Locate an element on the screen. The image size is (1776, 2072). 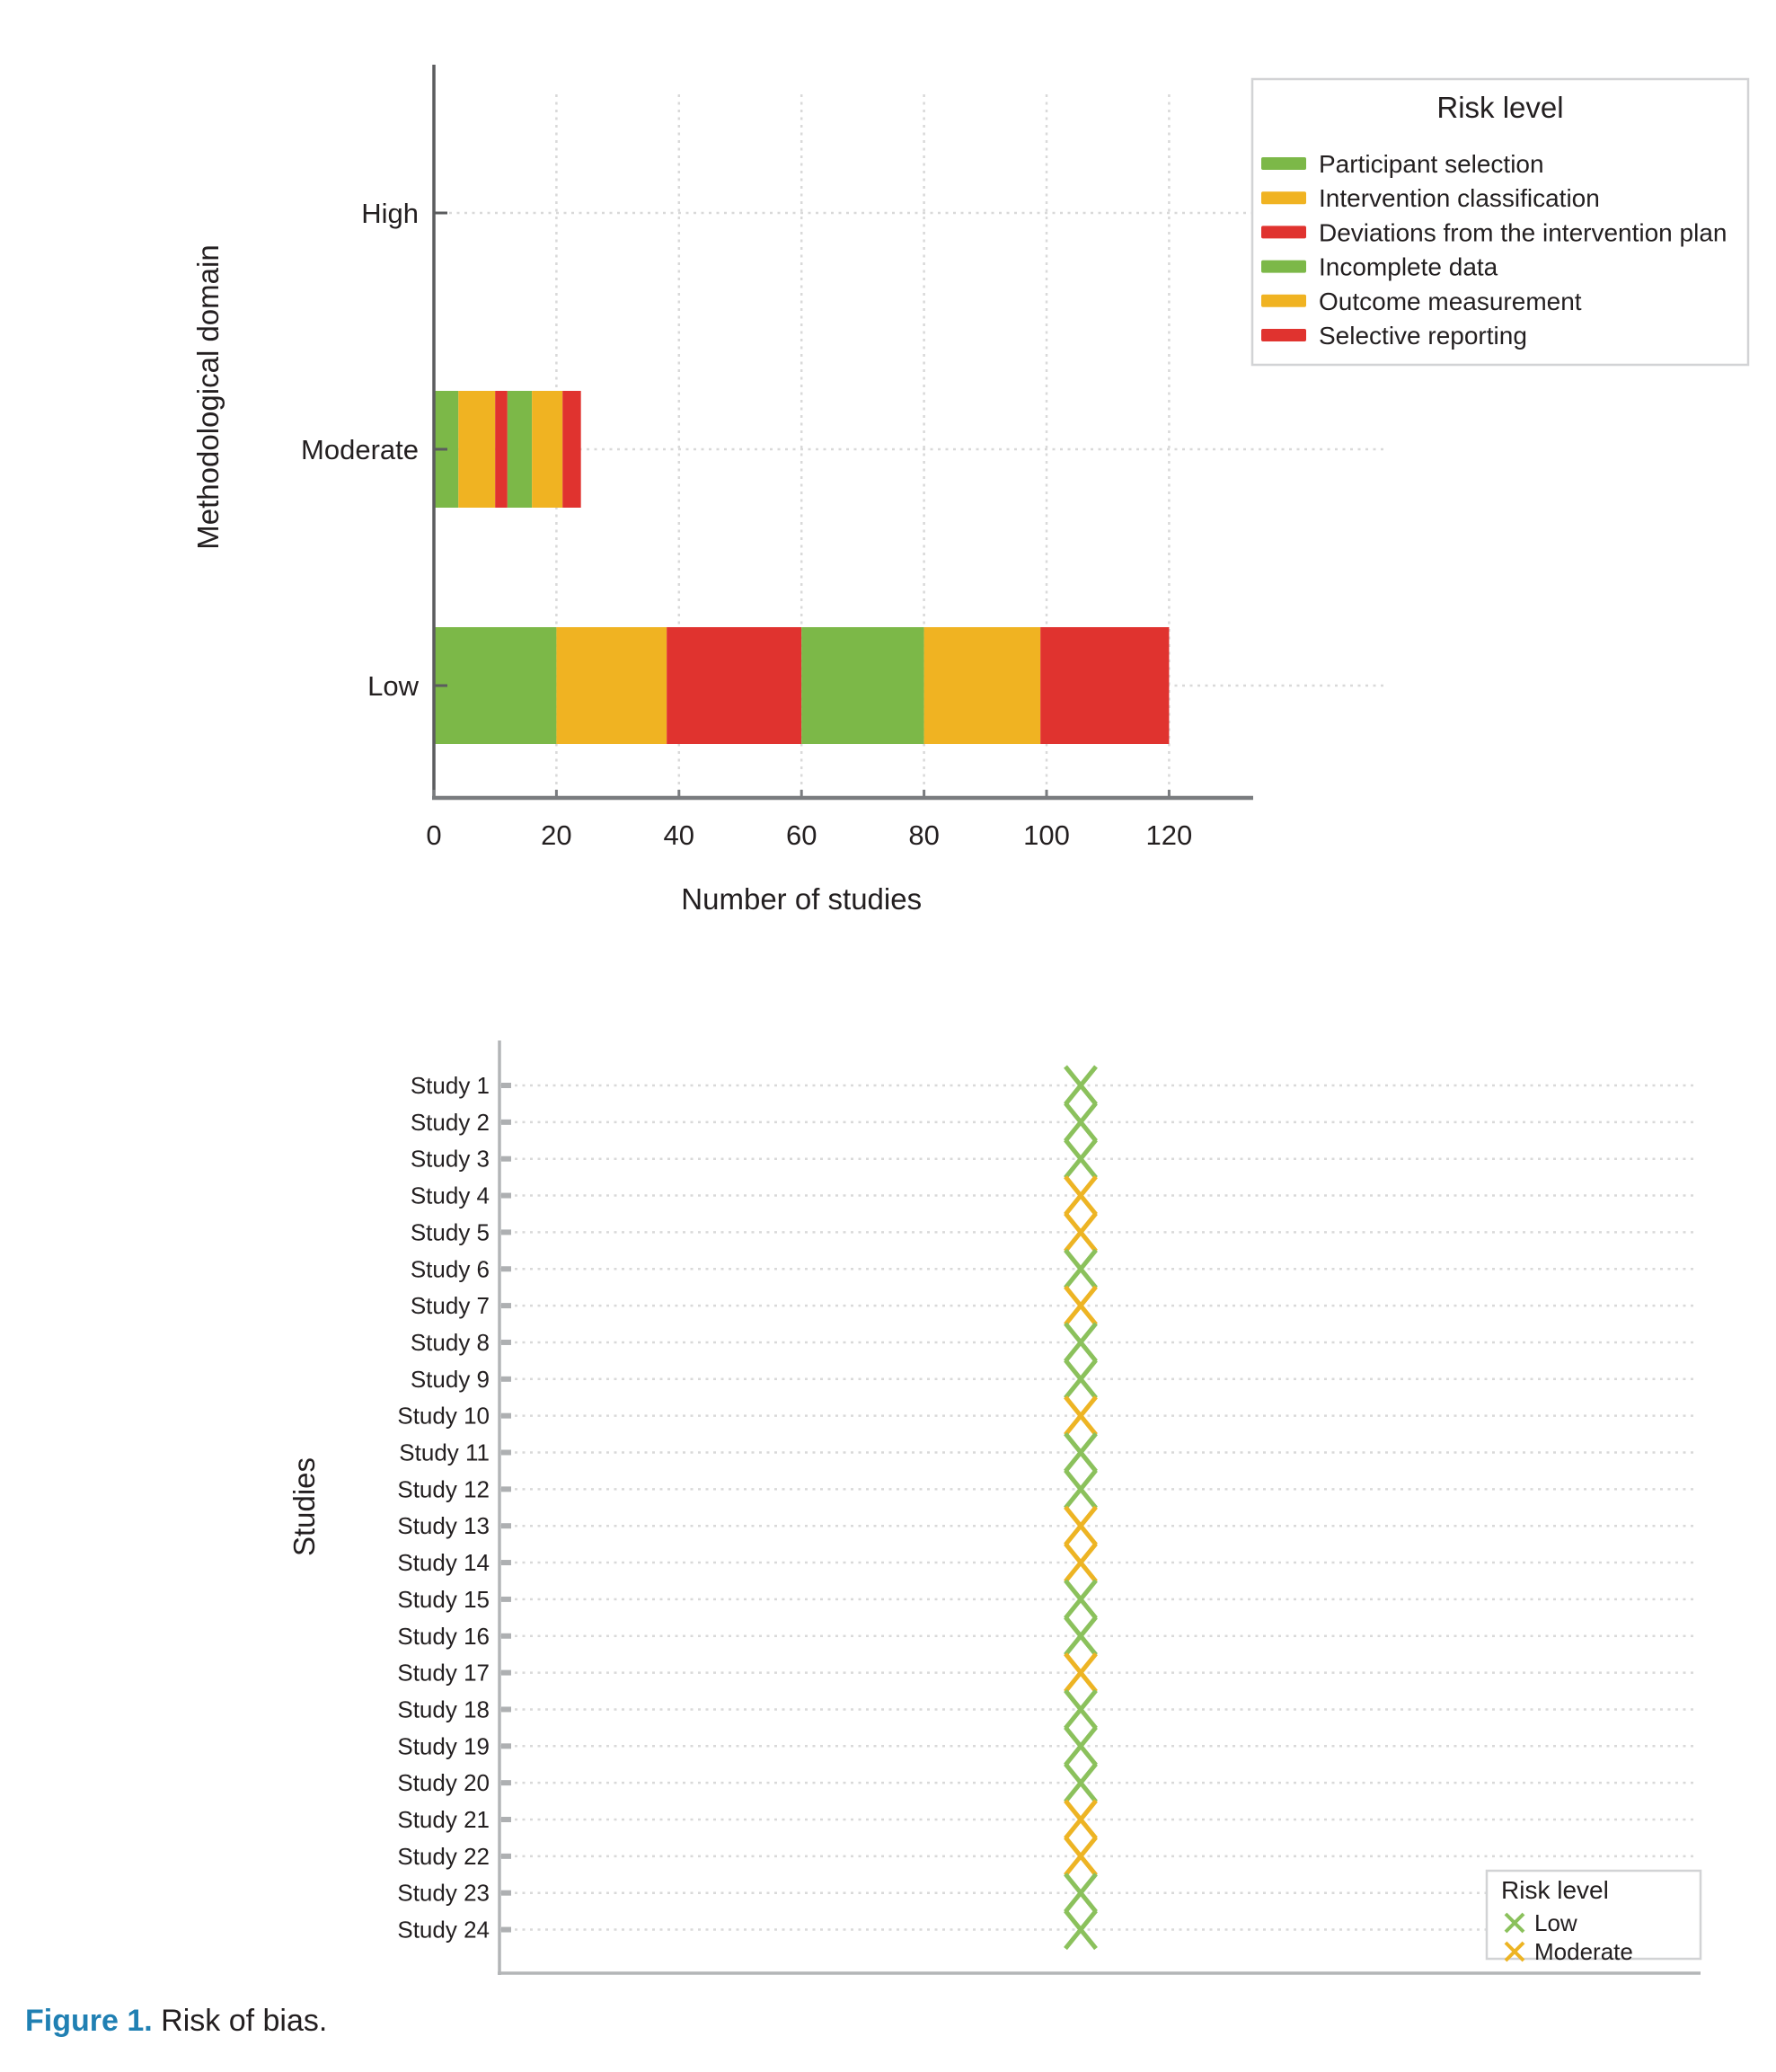
bar-segment-moderate-selective-reporting is located at coordinates (571, 449).